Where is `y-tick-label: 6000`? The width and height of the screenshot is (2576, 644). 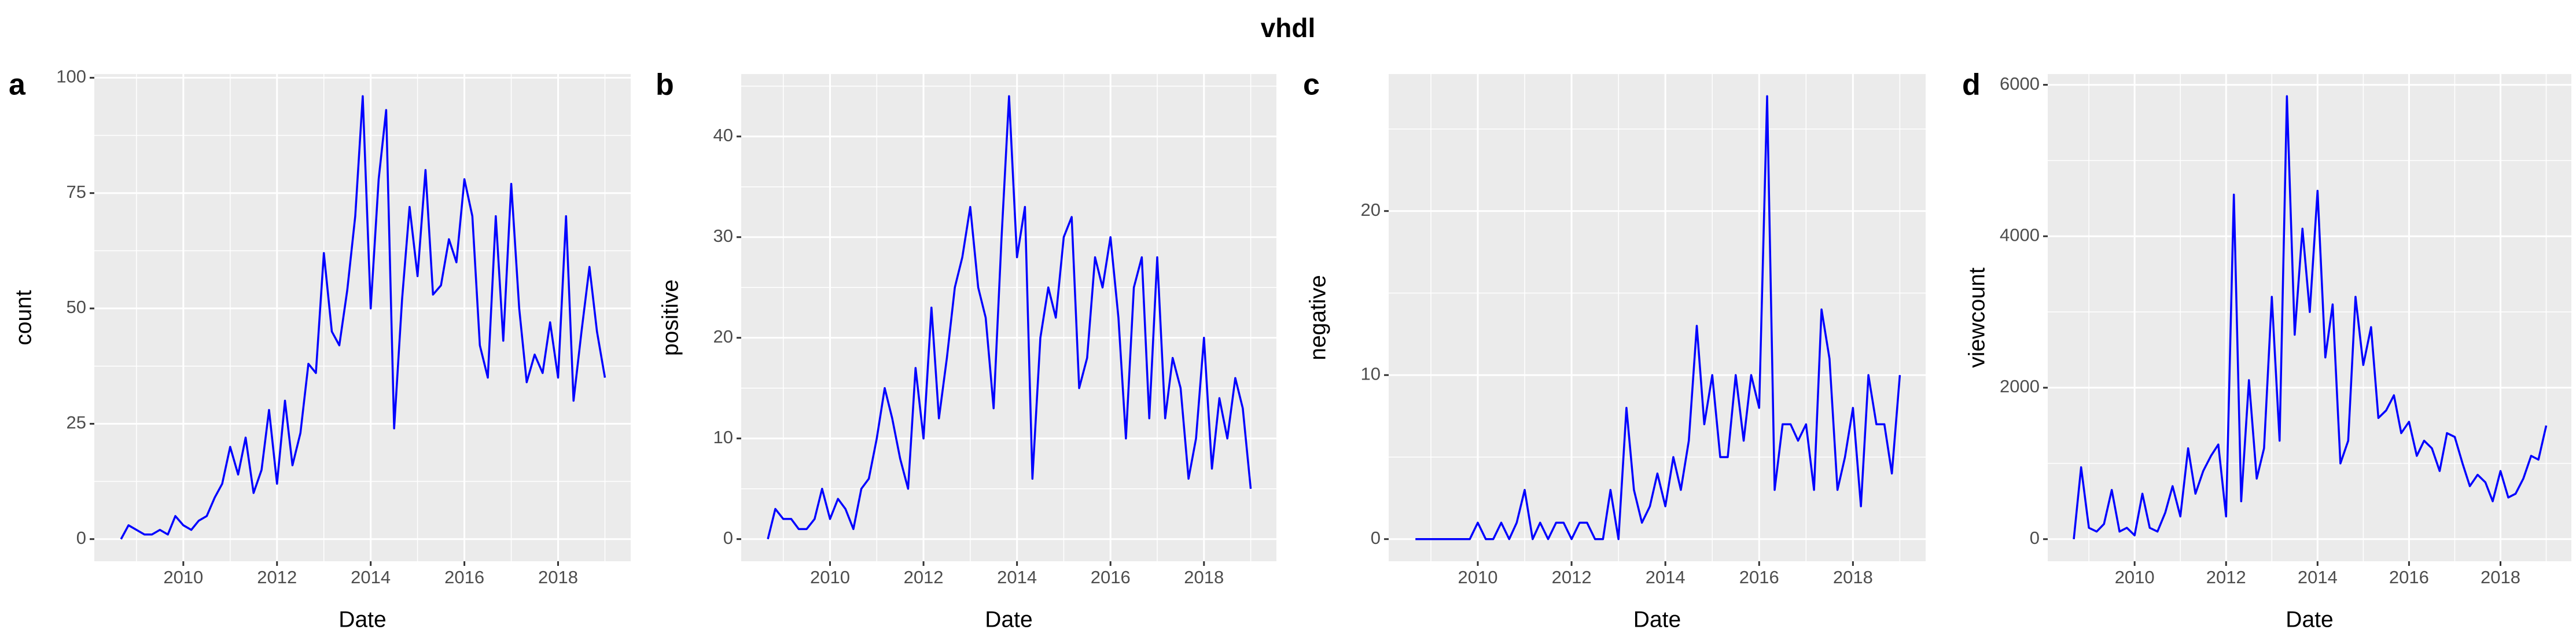
y-tick-label: 6000 is located at coordinates (2020, 83).